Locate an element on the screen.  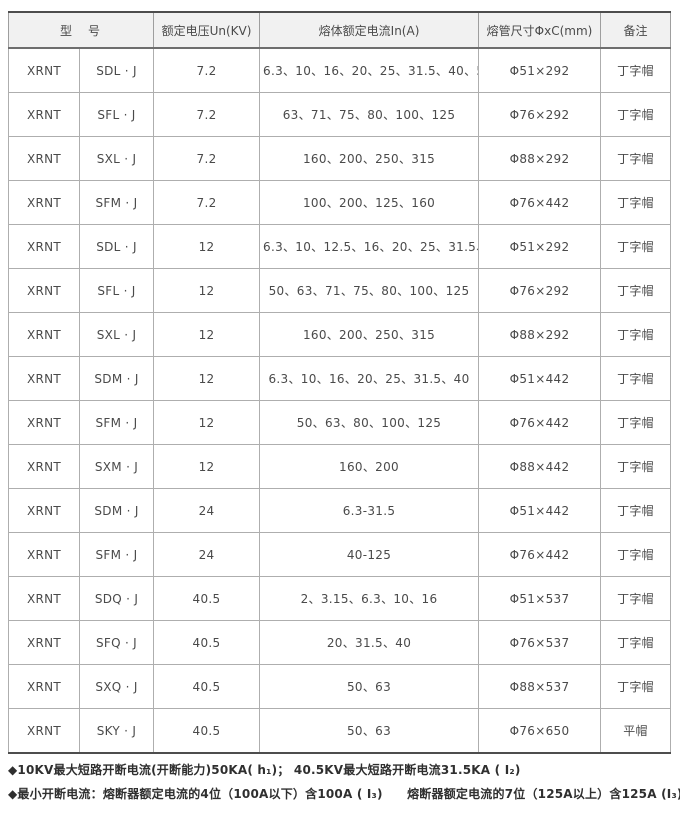
cell-currents: 50、63 is located at coordinates (369, 731).